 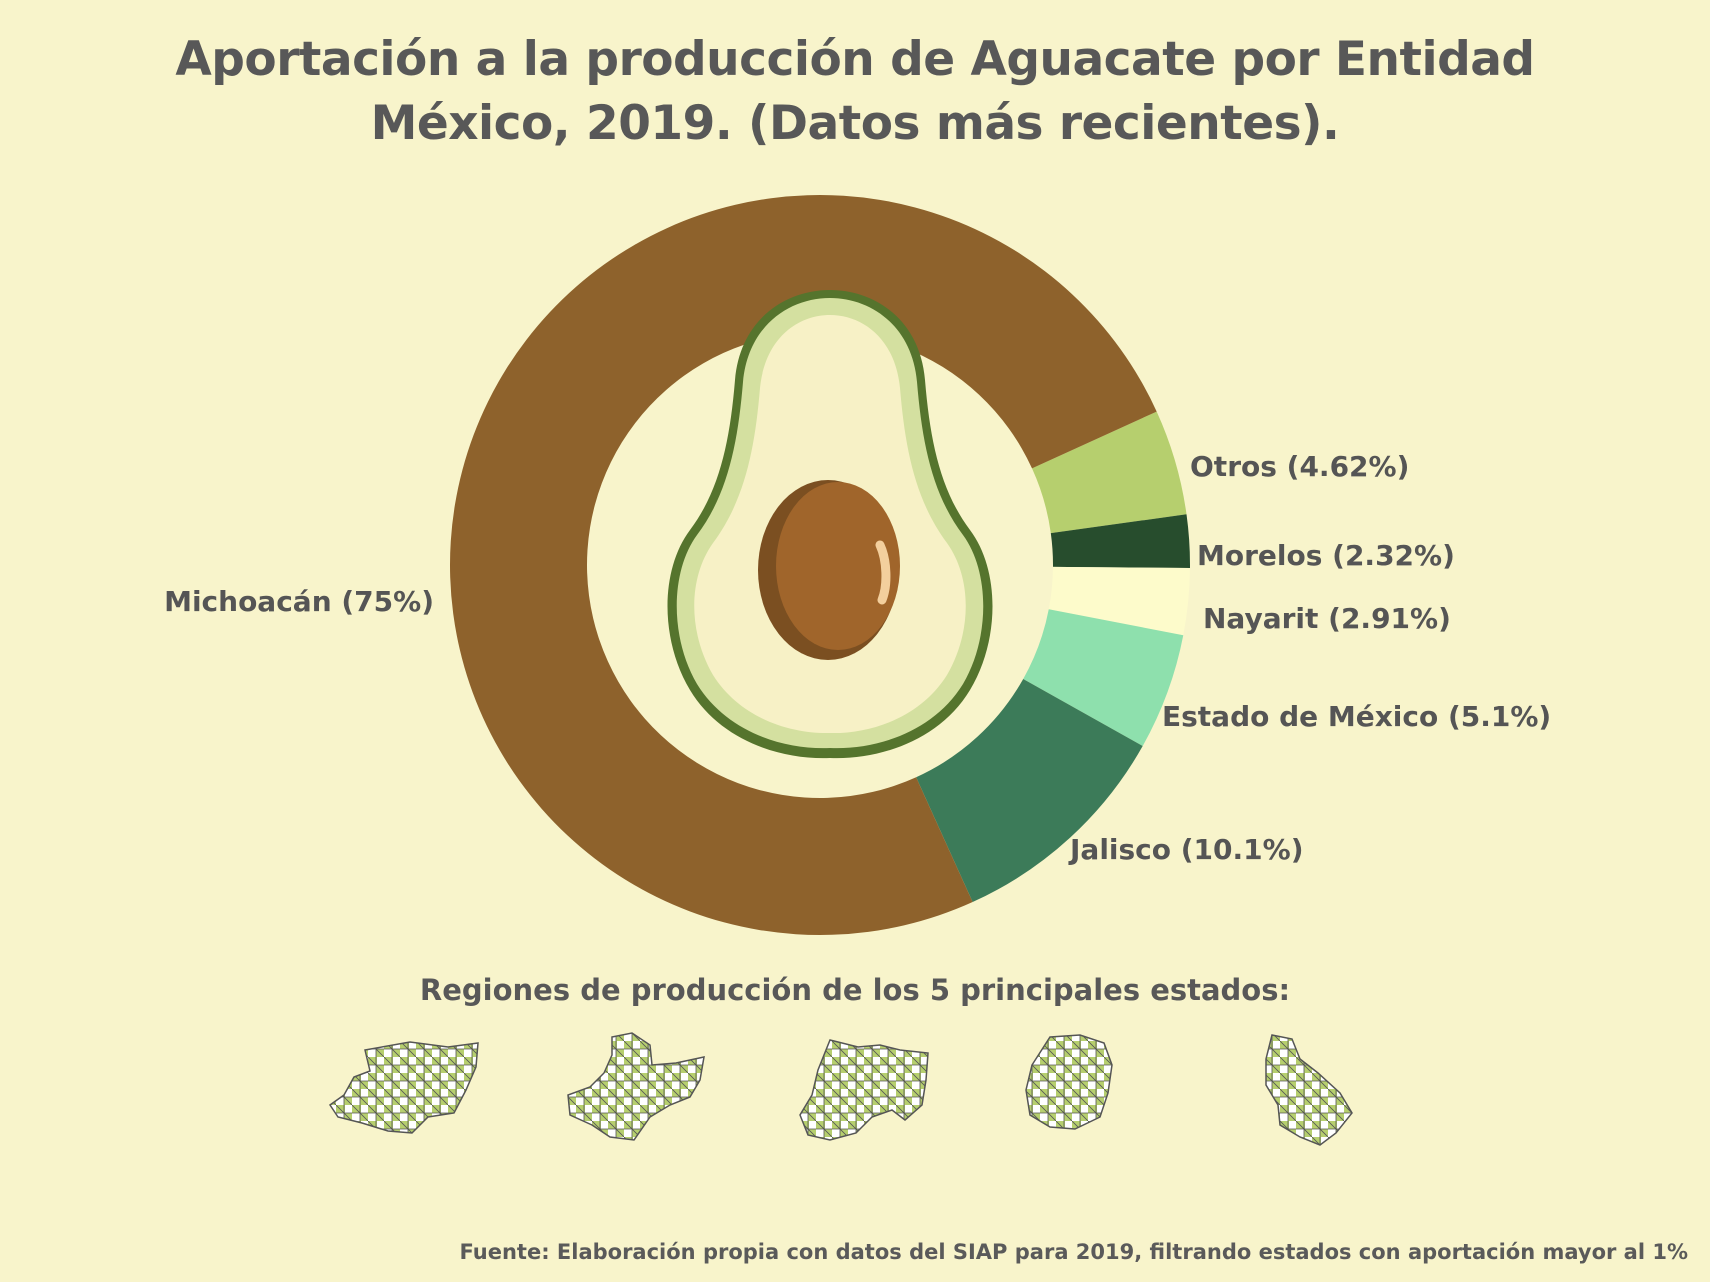 What do you see at coordinates (636, 1086) in the screenshot?
I see `jalisco-map-icon` at bounding box center [636, 1086].